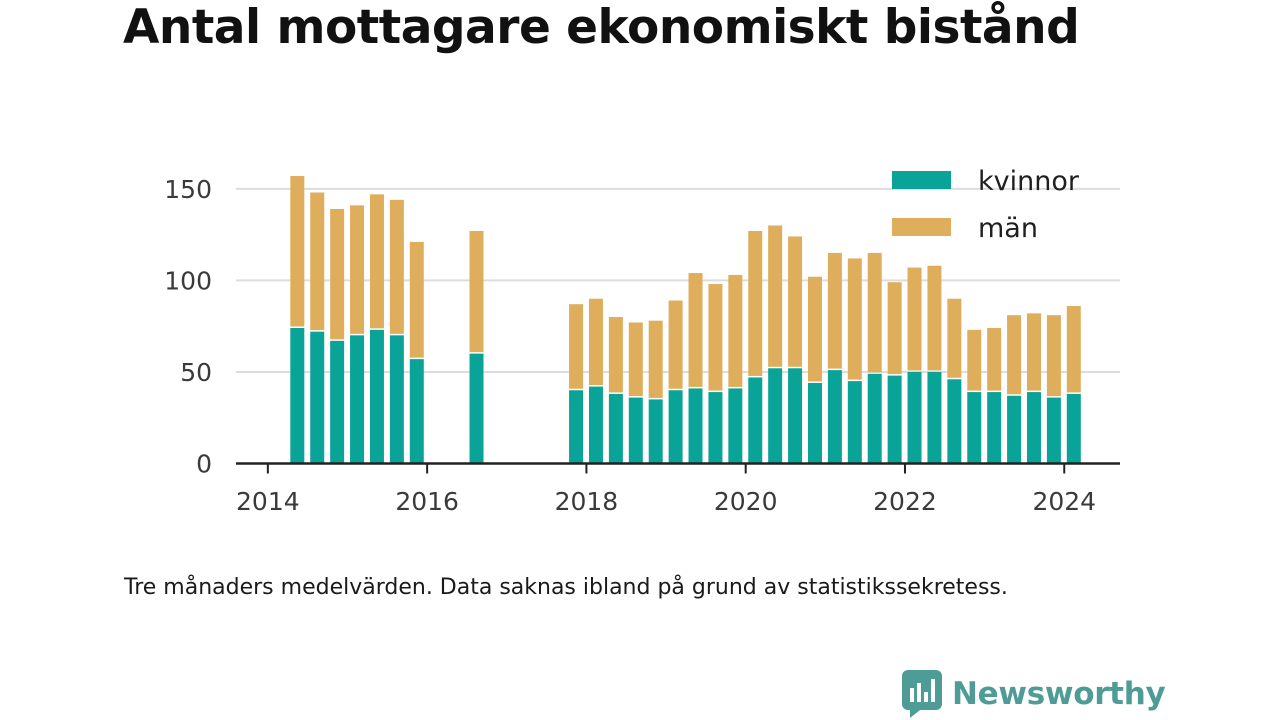 This screenshot has width=1280, height=720. Describe the element at coordinates (1059, 694) in the screenshot. I see `brand-name: Newsworthy` at that location.